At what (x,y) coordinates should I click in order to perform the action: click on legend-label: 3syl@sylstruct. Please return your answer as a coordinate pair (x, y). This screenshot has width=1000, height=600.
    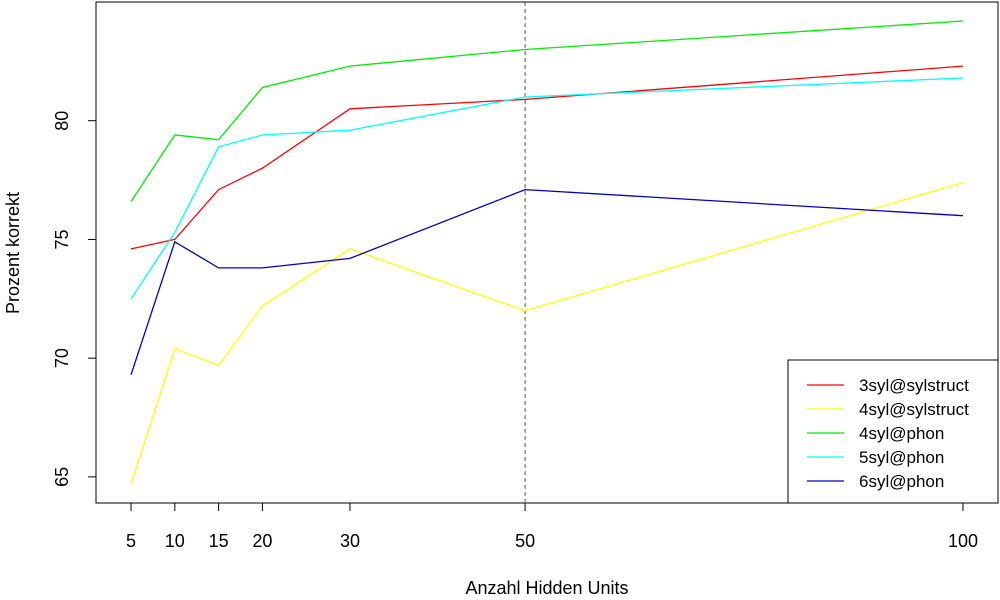
    Looking at the image, I should click on (914, 385).